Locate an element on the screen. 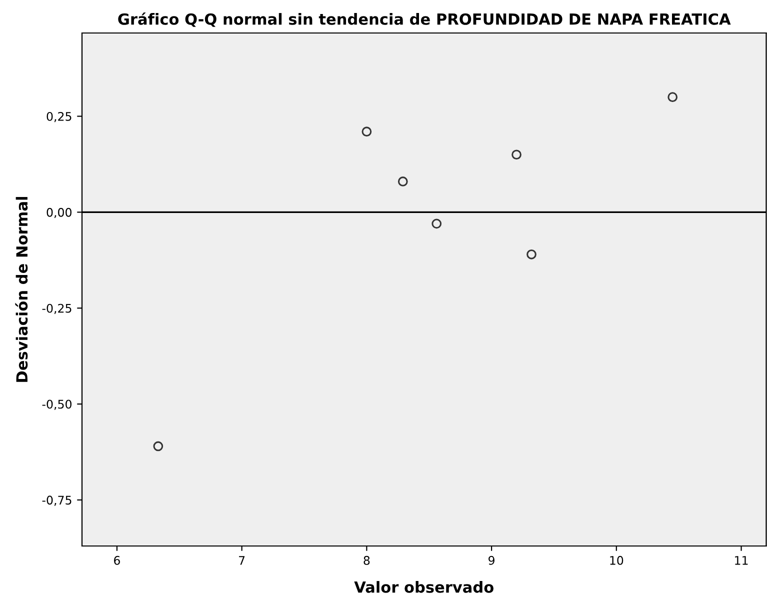 The height and width of the screenshot is (604, 767). y-tick-label: -0,50 is located at coordinates (57, 405).